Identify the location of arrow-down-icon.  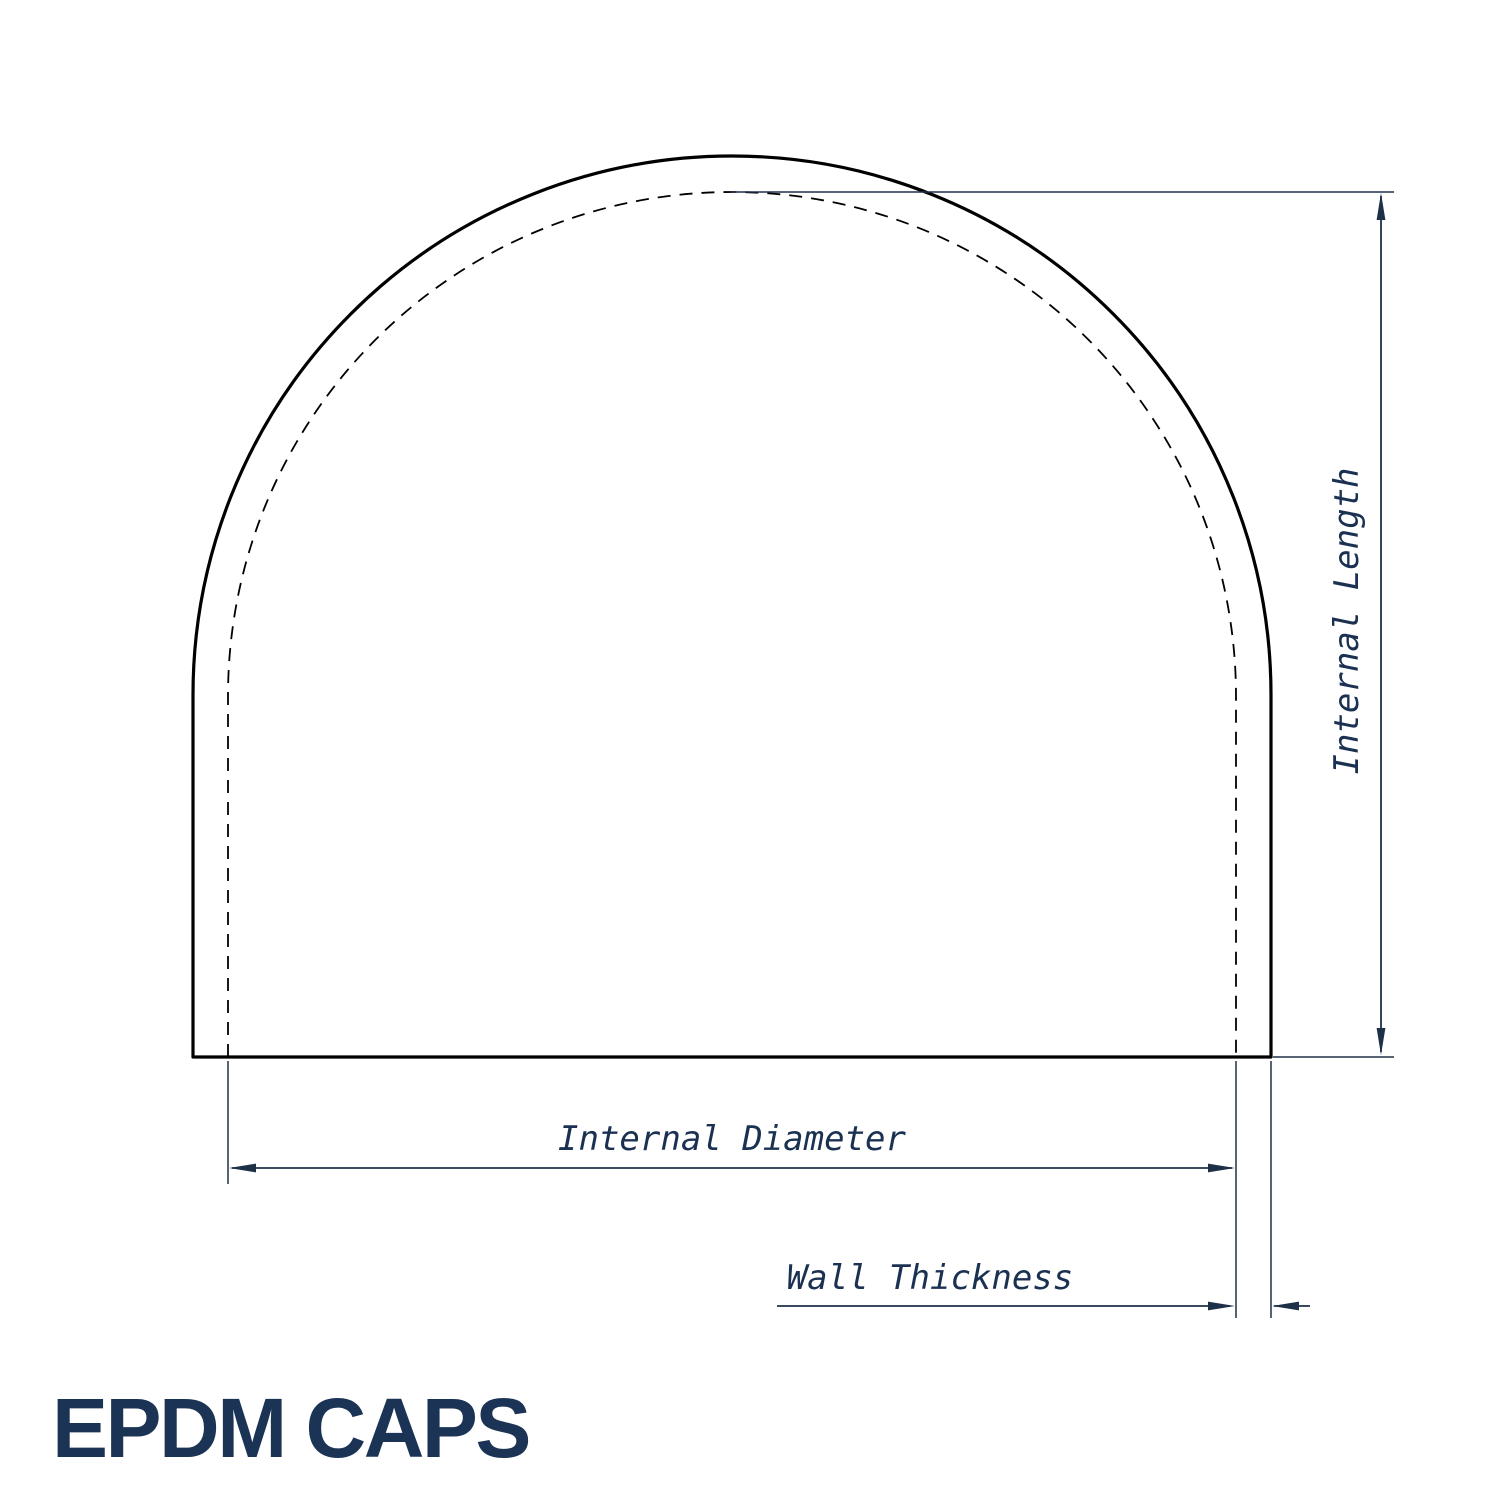
(1381, 1041).